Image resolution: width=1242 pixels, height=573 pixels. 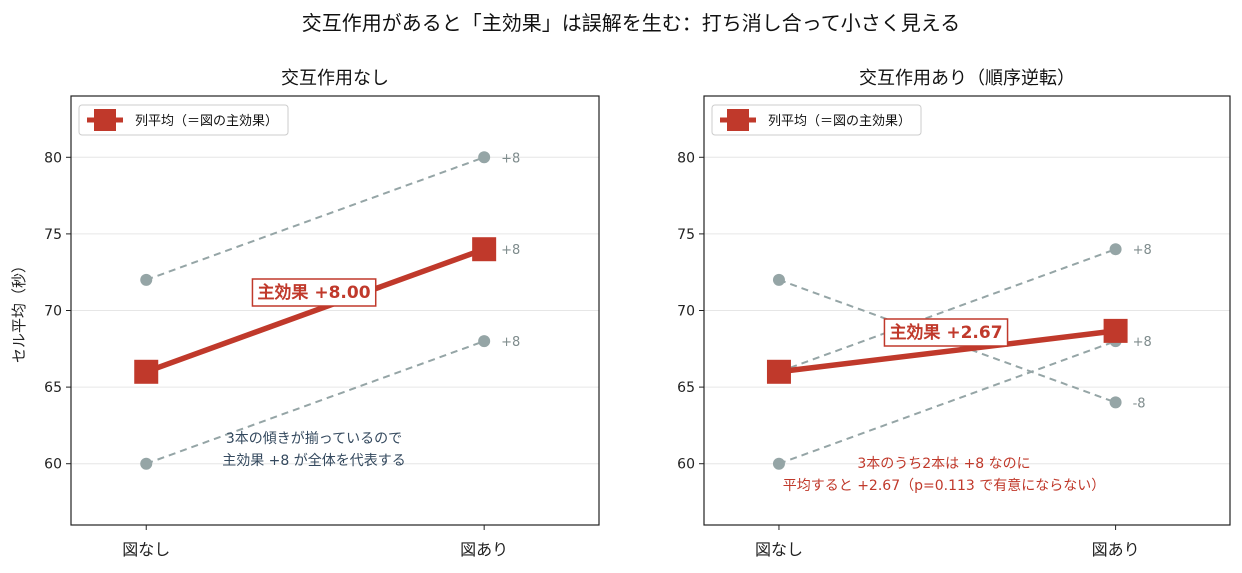 What do you see at coordinates (944, 485) in the screenshot?
I see `annotation-note: 平均すると +2.67（p=0.113 で有意にならない）` at bounding box center [944, 485].